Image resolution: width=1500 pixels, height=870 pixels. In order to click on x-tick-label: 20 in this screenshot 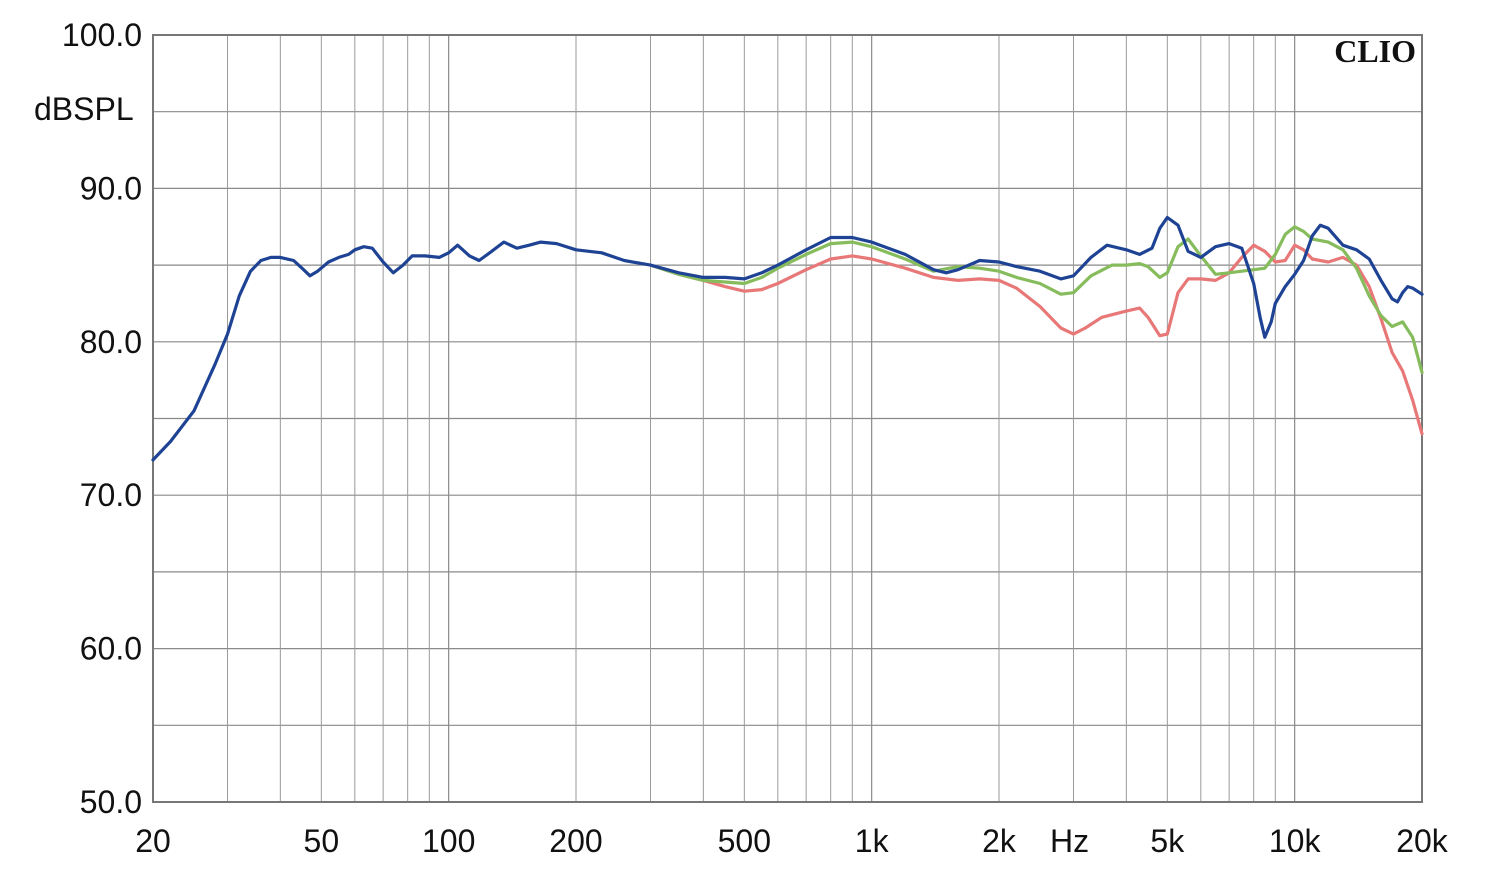, I will do `click(153, 841)`.